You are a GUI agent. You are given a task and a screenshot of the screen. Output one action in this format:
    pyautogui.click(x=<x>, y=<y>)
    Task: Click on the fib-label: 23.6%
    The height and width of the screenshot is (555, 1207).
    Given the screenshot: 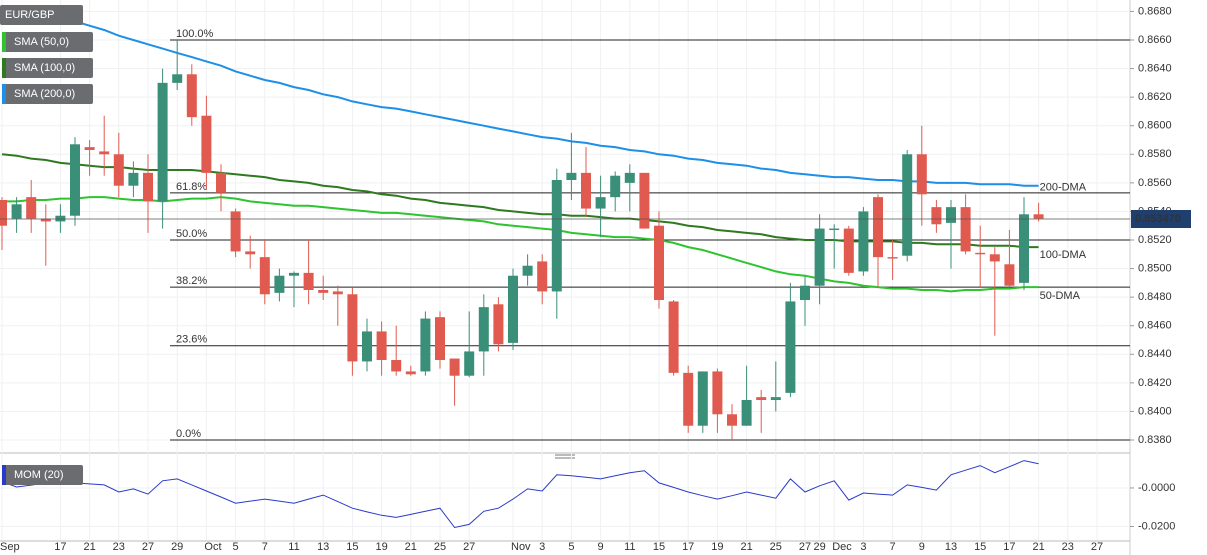 What is the action you would take?
    pyautogui.click(x=191, y=340)
    